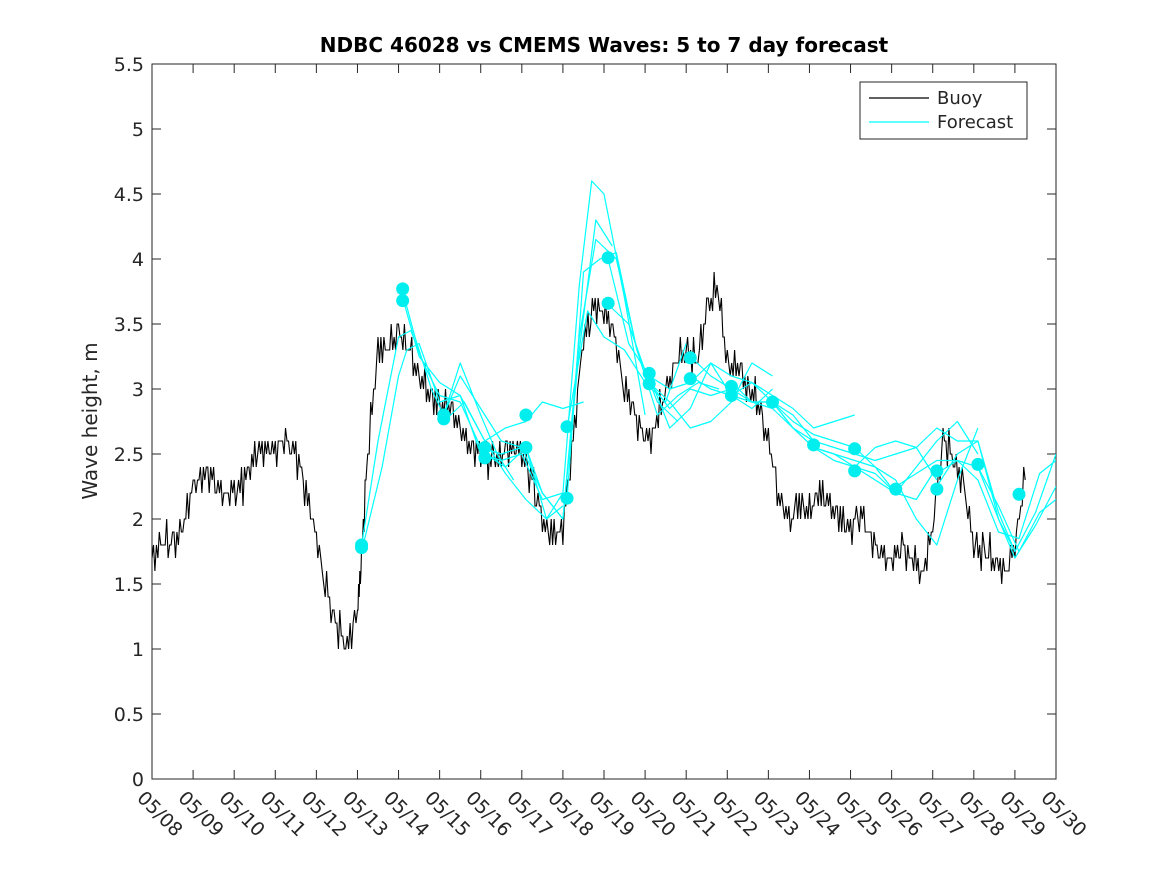 The height and width of the screenshot is (875, 1167). Describe the element at coordinates (138, 520) in the screenshot. I see `y-tick-label: 2` at that location.